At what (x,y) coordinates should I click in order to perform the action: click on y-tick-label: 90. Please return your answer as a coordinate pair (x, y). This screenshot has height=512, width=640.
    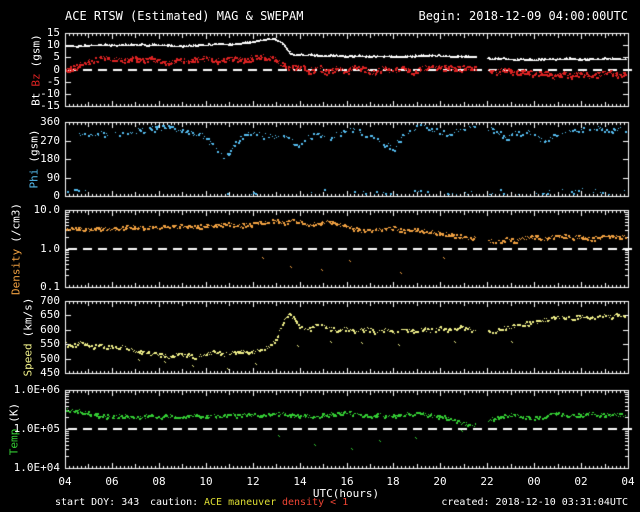
    Looking at the image, I should click on (53, 177).